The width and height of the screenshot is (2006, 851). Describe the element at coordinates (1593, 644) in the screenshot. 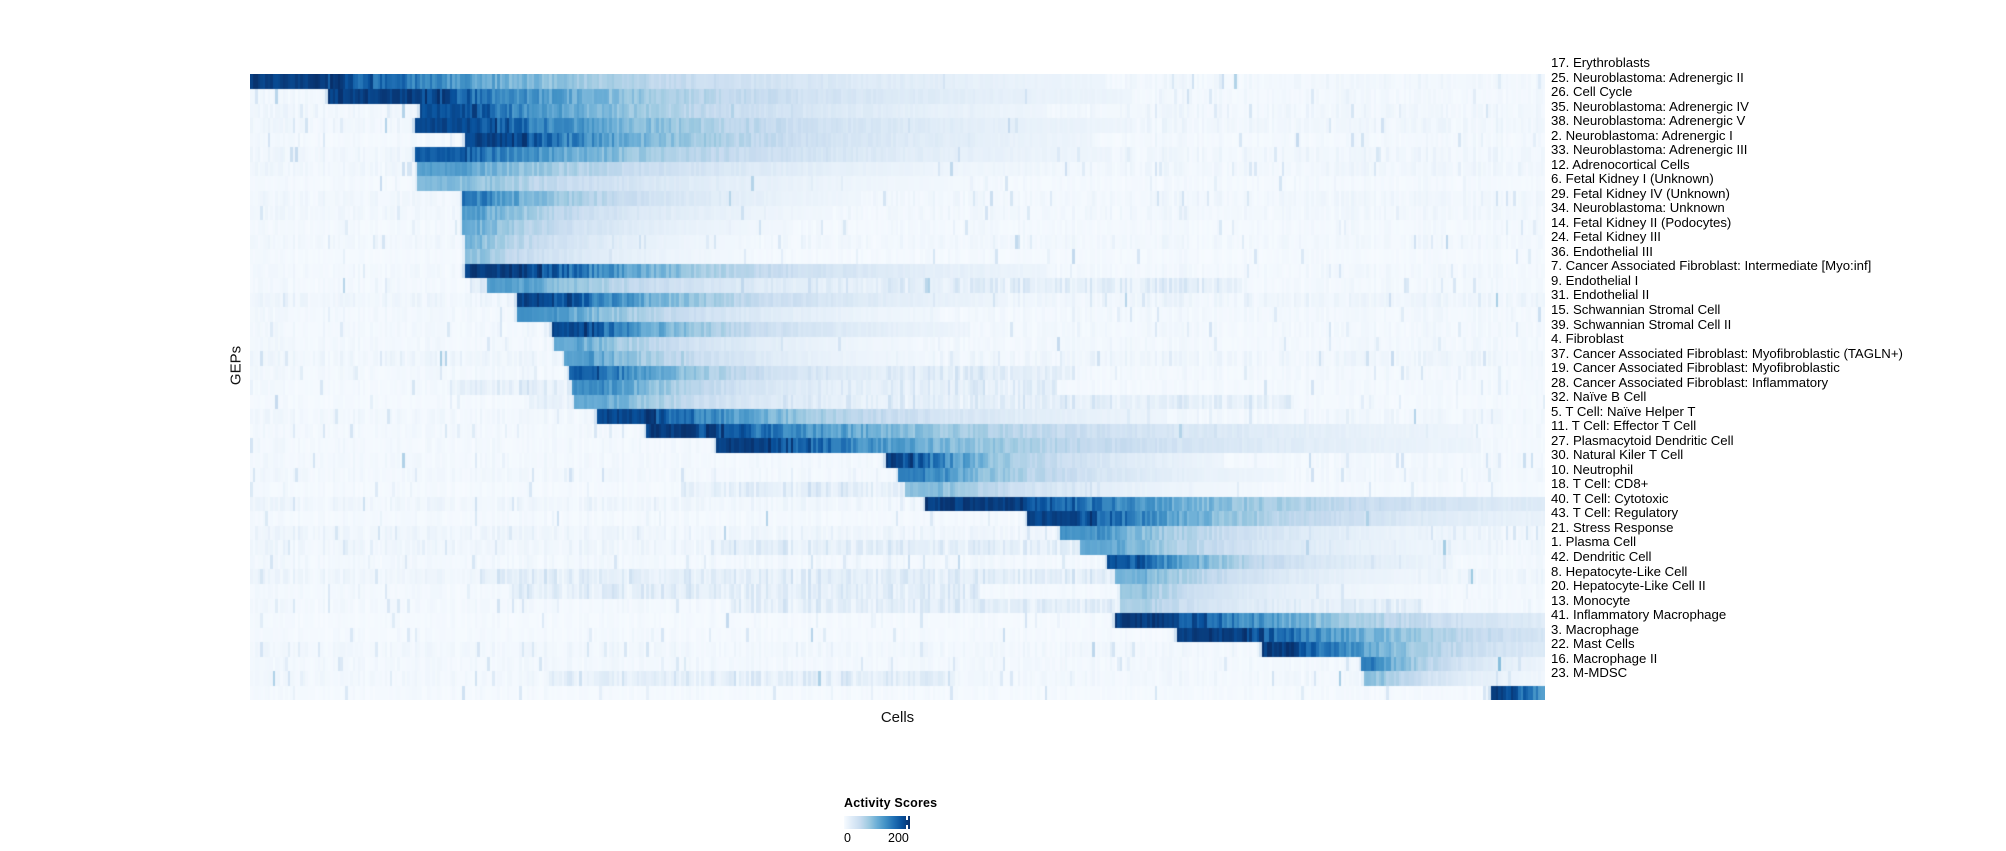

I see `gep-row-label: 22. Mast Cells` at that location.